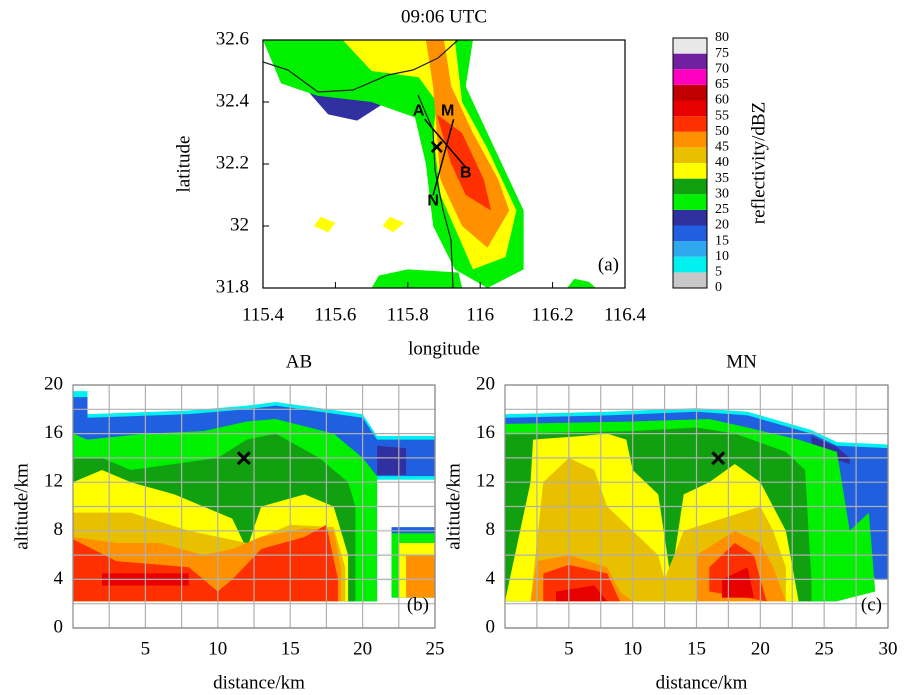 The height and width of the screenshot is (695, 904). I want to click on colorbar-tick-label: 60, so click(722, 100).